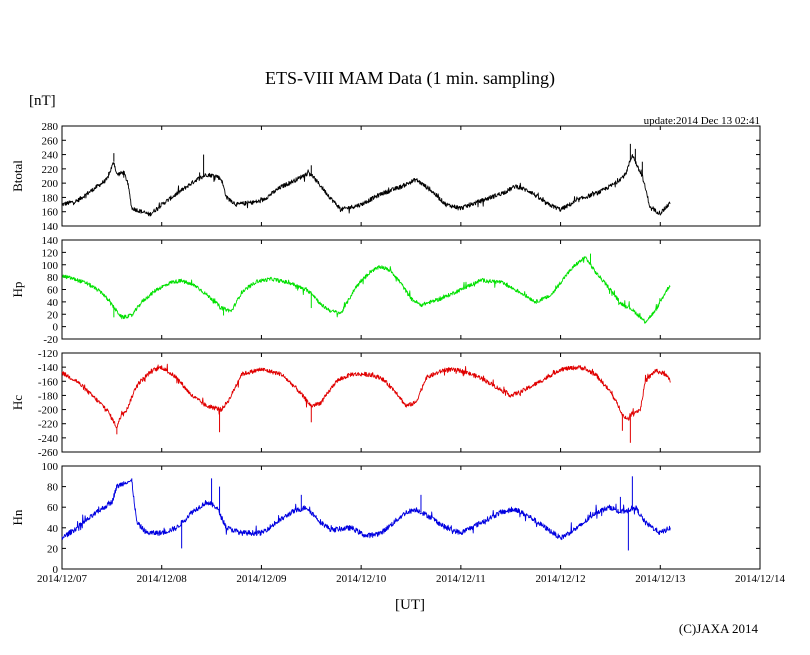 Image resolution: width=810 pixels, height=655 pixels. What do you see at coordinates (48, 382) in the screenshot?
I see `y-tick-label: -160` at bounding box center [48, 382].